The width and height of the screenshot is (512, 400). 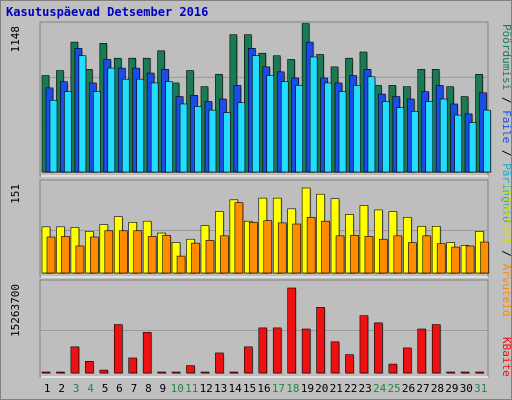 I want to click on x-tick-label-day-1: 1, so click(x=47, y=388).